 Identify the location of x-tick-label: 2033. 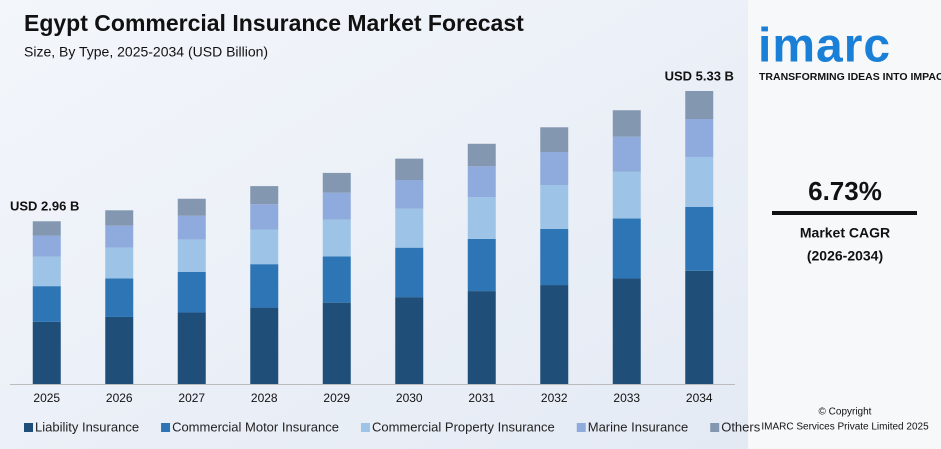
(626, 398).